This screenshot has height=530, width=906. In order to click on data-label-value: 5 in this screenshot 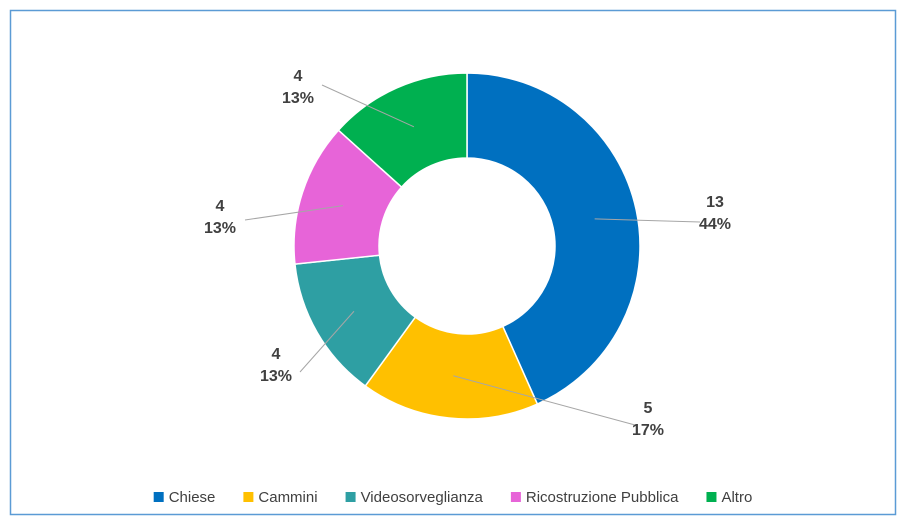, I will do `click(648, 408)`.